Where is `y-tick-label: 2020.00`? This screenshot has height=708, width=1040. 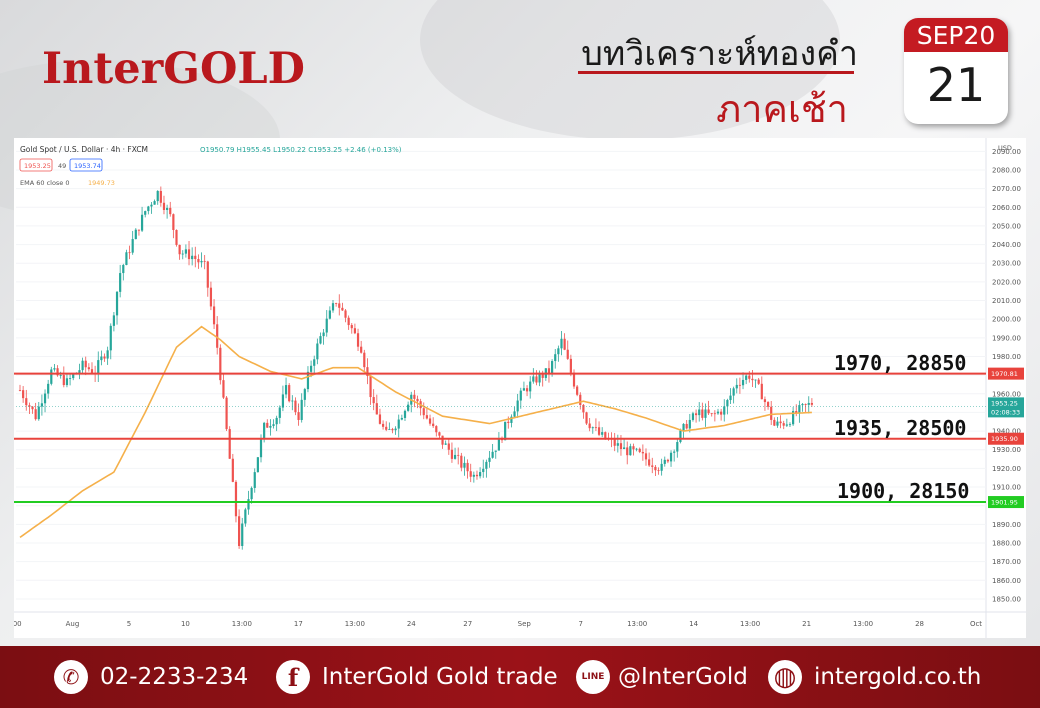
y-tick-label: 2020.00 is located at coordinates (1006, 282).